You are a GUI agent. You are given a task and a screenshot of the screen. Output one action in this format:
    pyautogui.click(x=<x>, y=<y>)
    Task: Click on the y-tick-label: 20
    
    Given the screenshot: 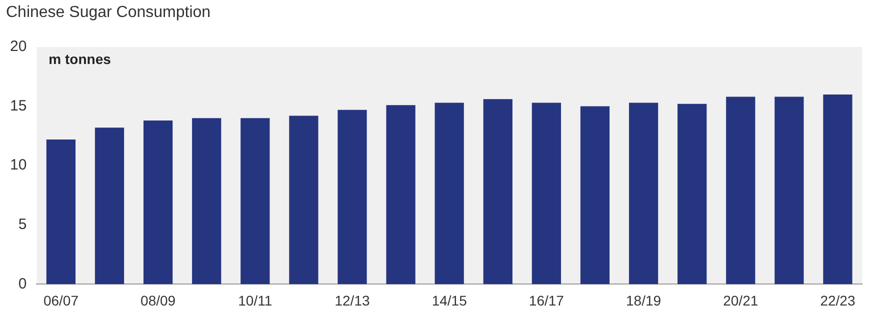 What is the action you would take?
    pyautogui.click(x=18, y=47)
    